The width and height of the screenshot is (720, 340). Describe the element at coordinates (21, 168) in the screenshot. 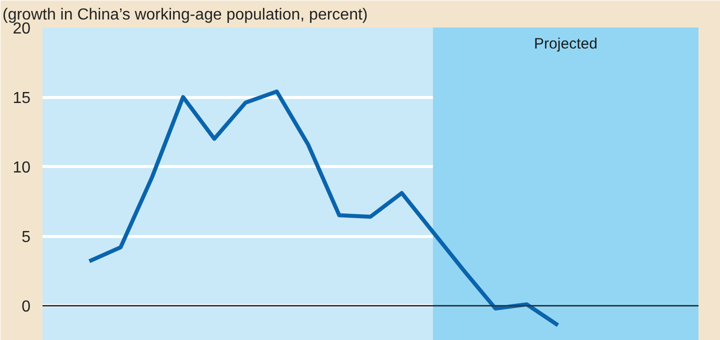

I see `y-tick-label: 10` at that location.